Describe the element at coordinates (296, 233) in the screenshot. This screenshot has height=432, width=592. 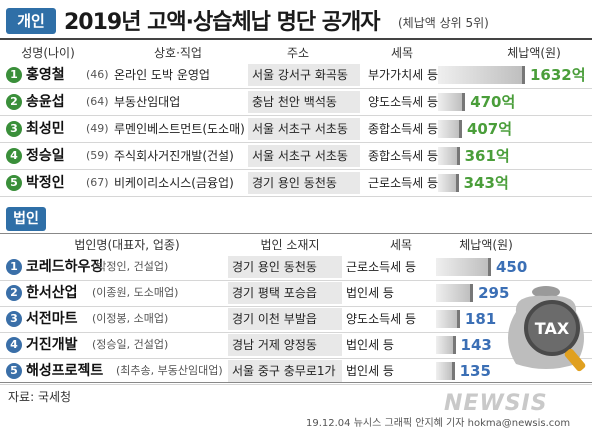
I see `section-divider` at that location.